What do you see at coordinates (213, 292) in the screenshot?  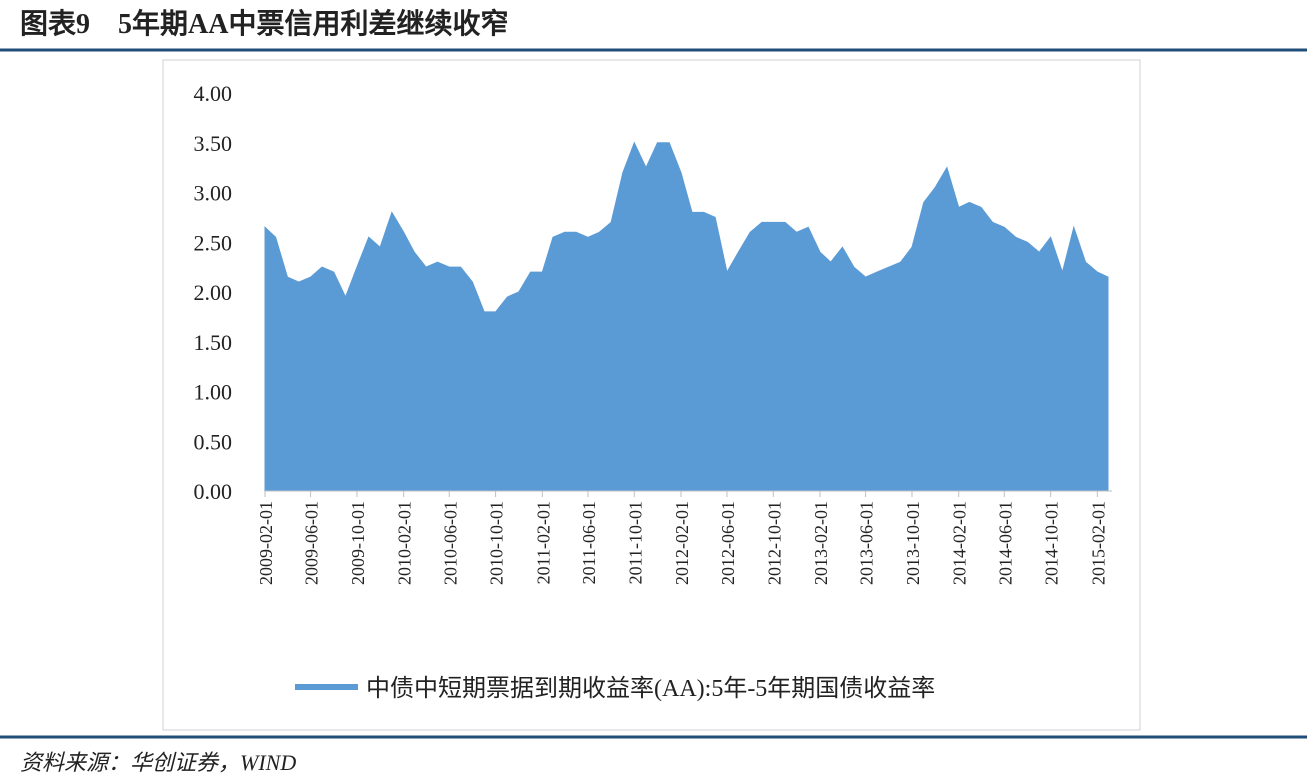 I see `y-tick-label: 2.00` at bounding box center [213, 292].